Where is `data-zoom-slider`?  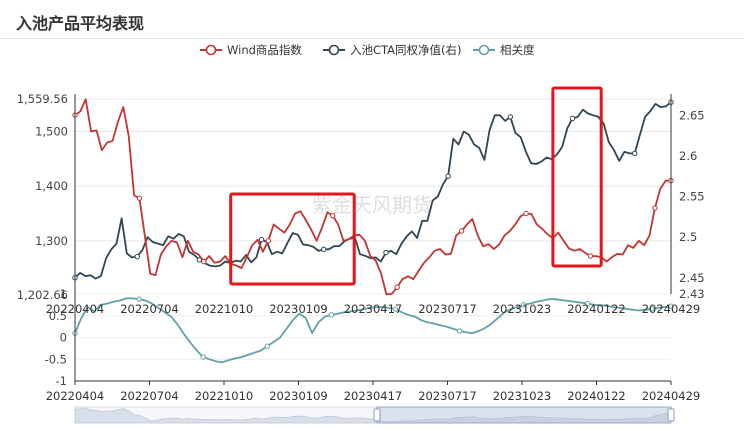 data-zoom-slider is located at coordinates (374, 415).